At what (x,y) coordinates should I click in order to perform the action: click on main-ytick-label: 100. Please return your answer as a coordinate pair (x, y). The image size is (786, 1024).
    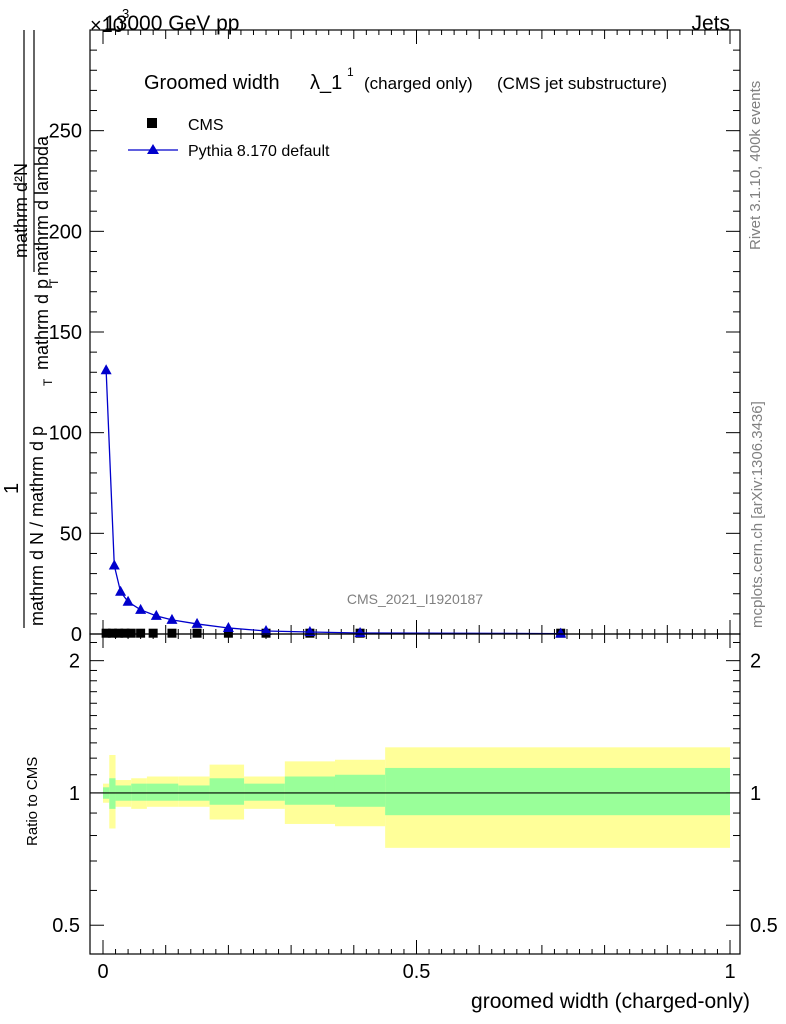
    Looking at the image, I should click on (65, 434).